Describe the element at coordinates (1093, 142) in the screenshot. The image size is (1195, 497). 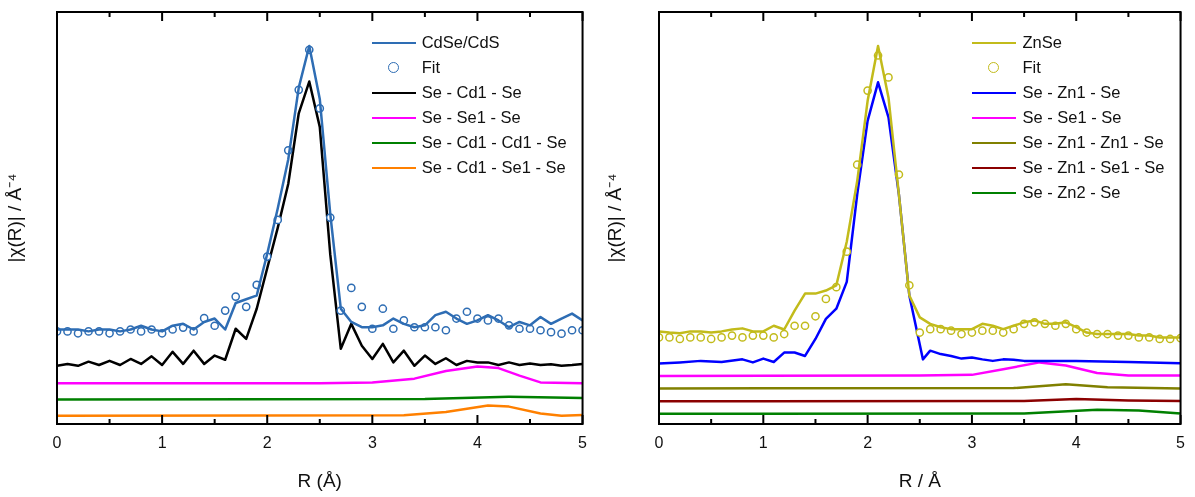
I see `legend-label: Se - Zn1 - Zn1 - Se` at that location.